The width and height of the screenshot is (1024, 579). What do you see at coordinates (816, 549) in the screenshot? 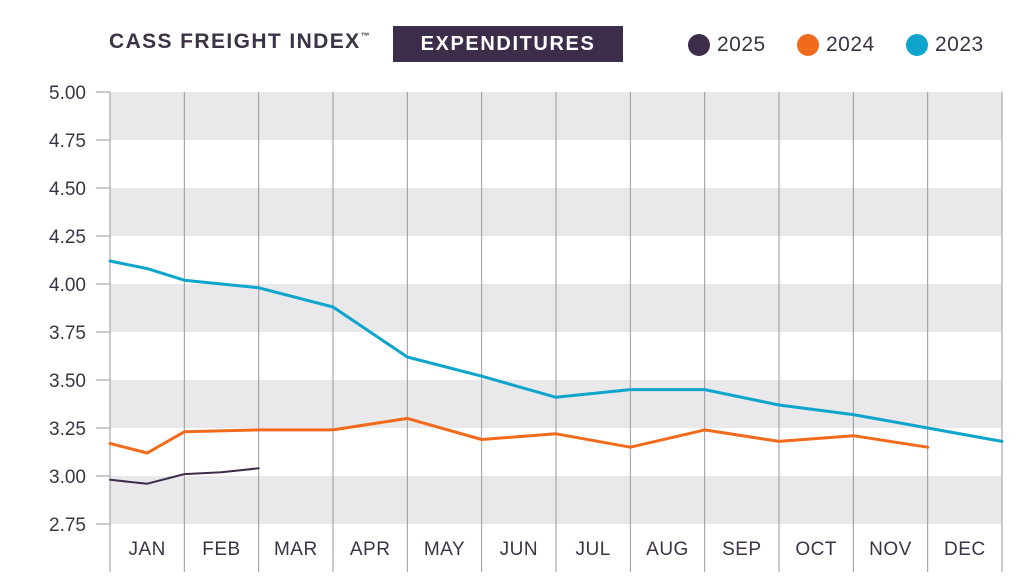
I see `x-tick-label: OCT` at bounding box center [816, 549].